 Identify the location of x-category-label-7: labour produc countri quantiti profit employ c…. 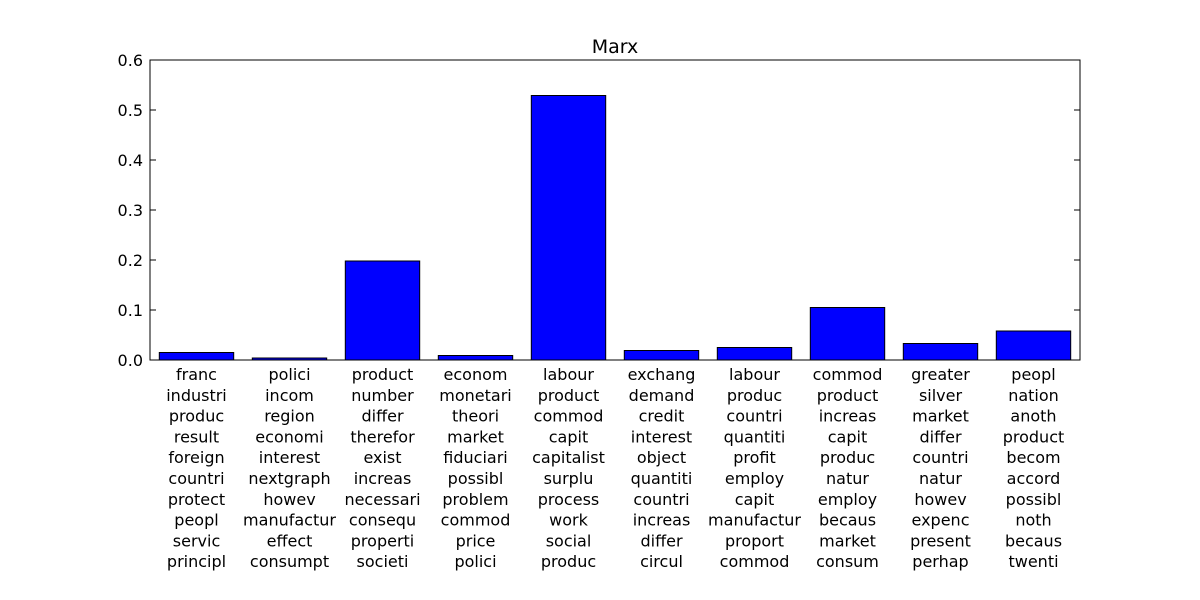
(754, 468).